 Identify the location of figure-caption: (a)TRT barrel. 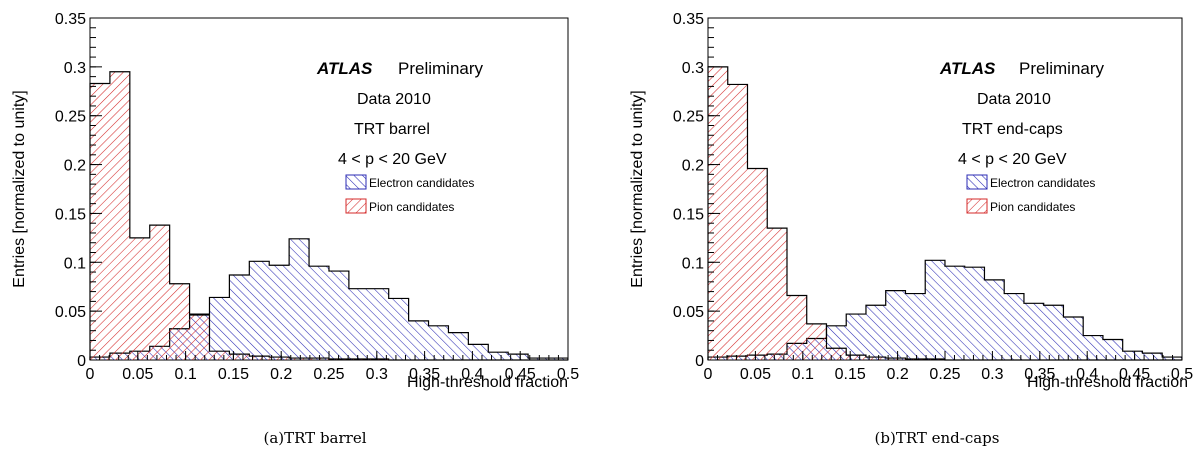
(314, 438).